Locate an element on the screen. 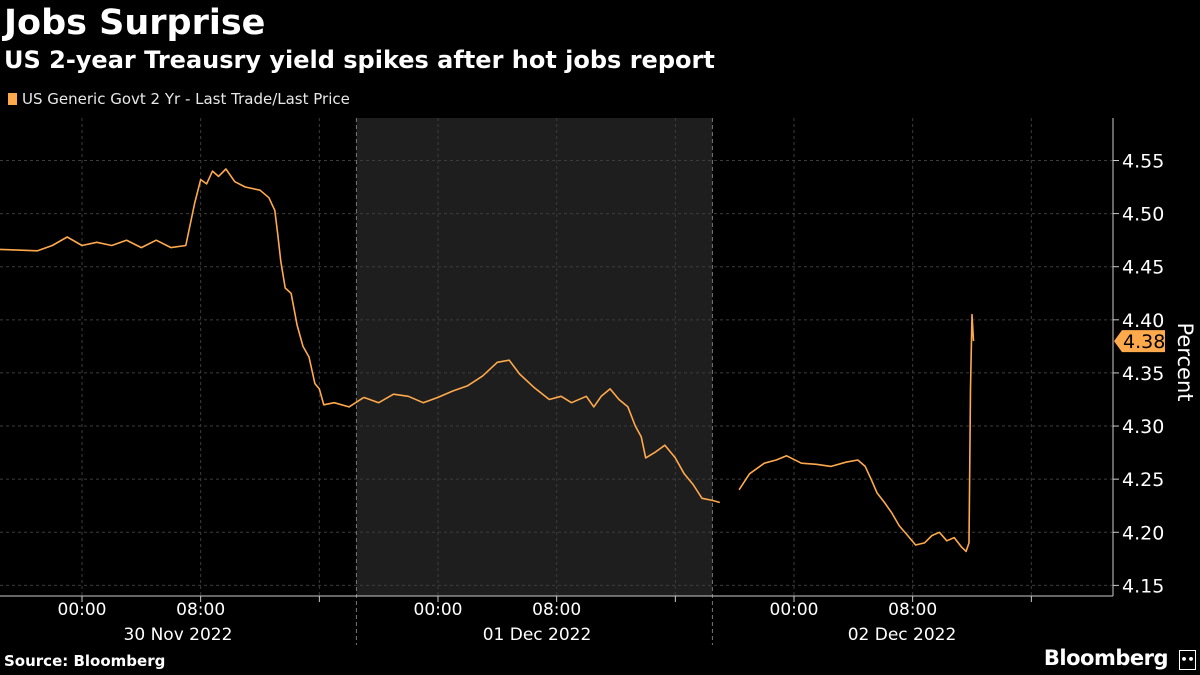 This screenshot has height=675, width=1200. x-day-label: 30 Nov 2022 is located at coordinates (178, 635).